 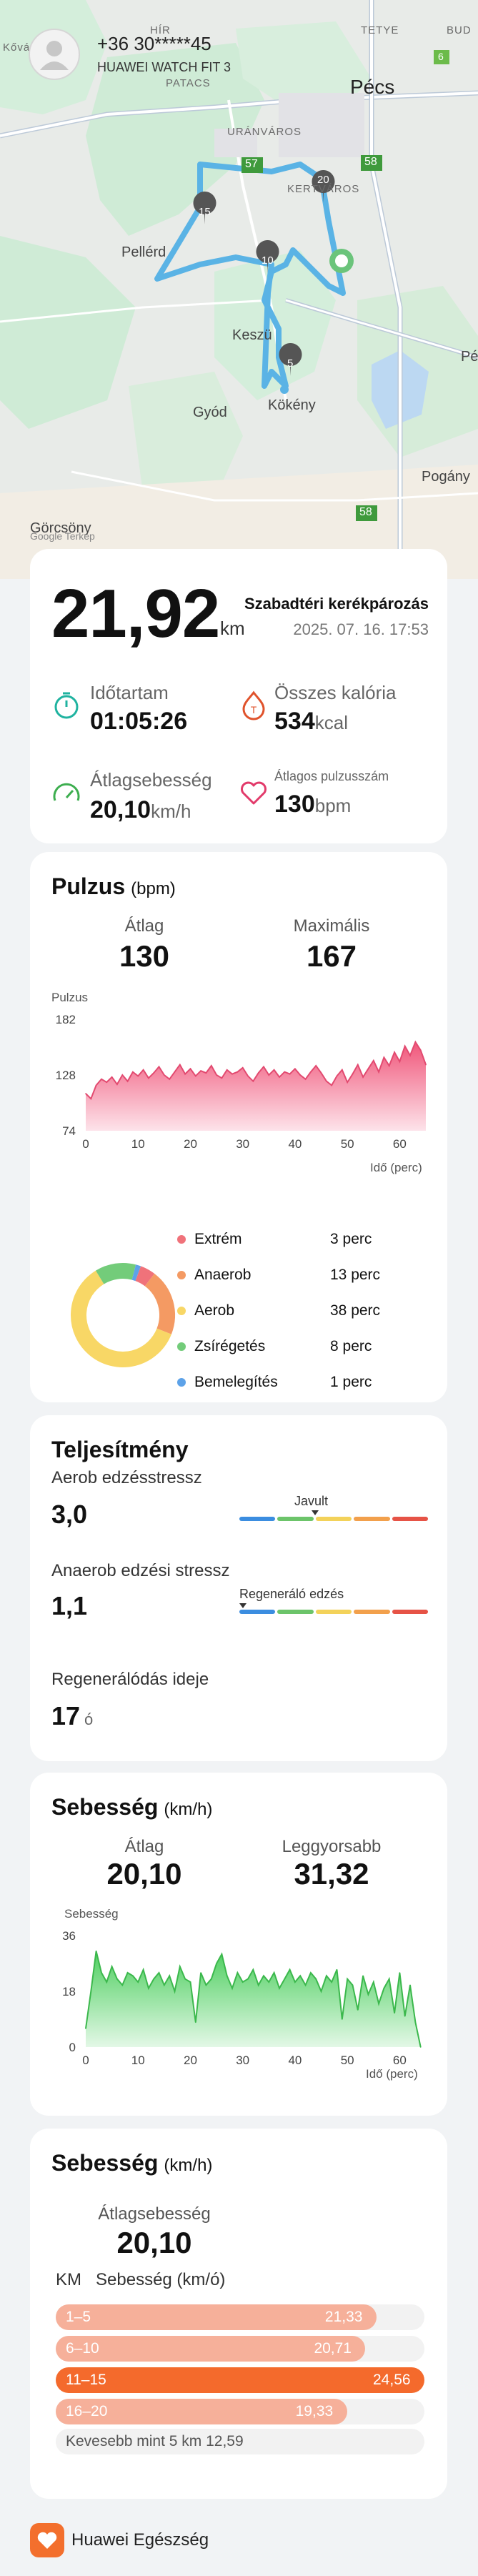 I want to click on split-speed: 24,56, so click(x=392, y=2380).